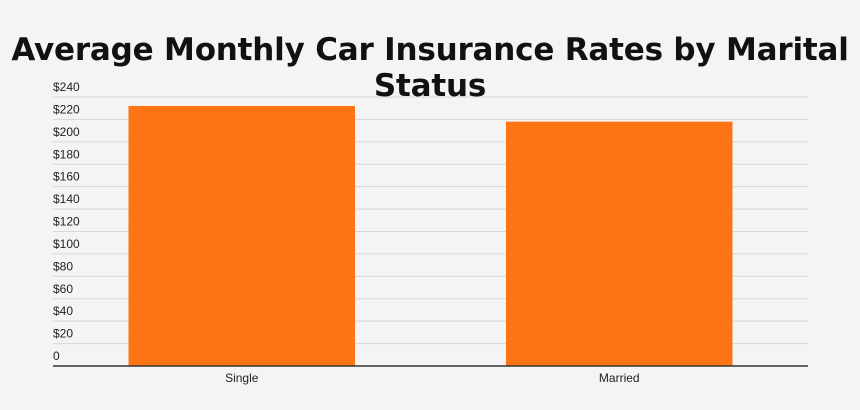 The height and width of the screenshot is (410, 860). Describe the element at coordinates (63, 289) in the screenshot. I see `y-tick-label: $60` at that location.